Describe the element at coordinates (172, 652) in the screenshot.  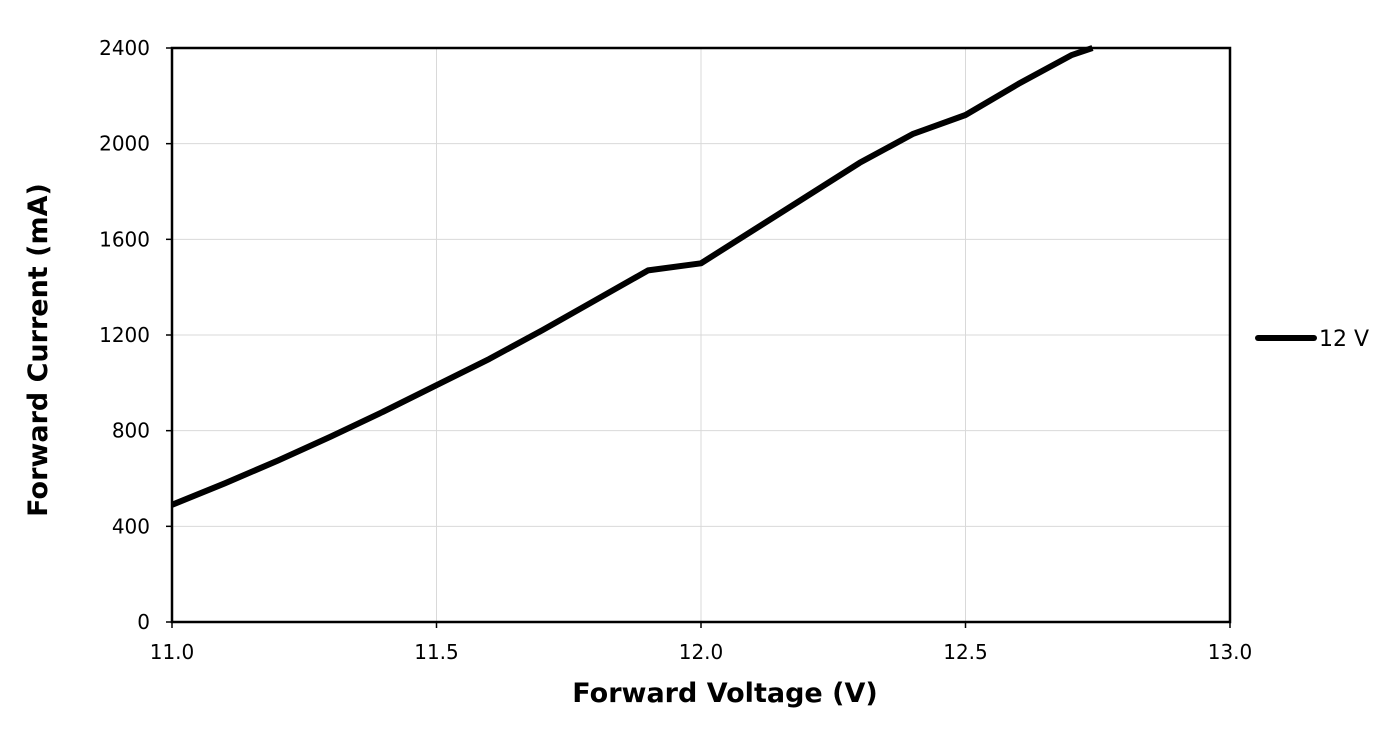
I see `x-tick-label: 11.0` at that location.